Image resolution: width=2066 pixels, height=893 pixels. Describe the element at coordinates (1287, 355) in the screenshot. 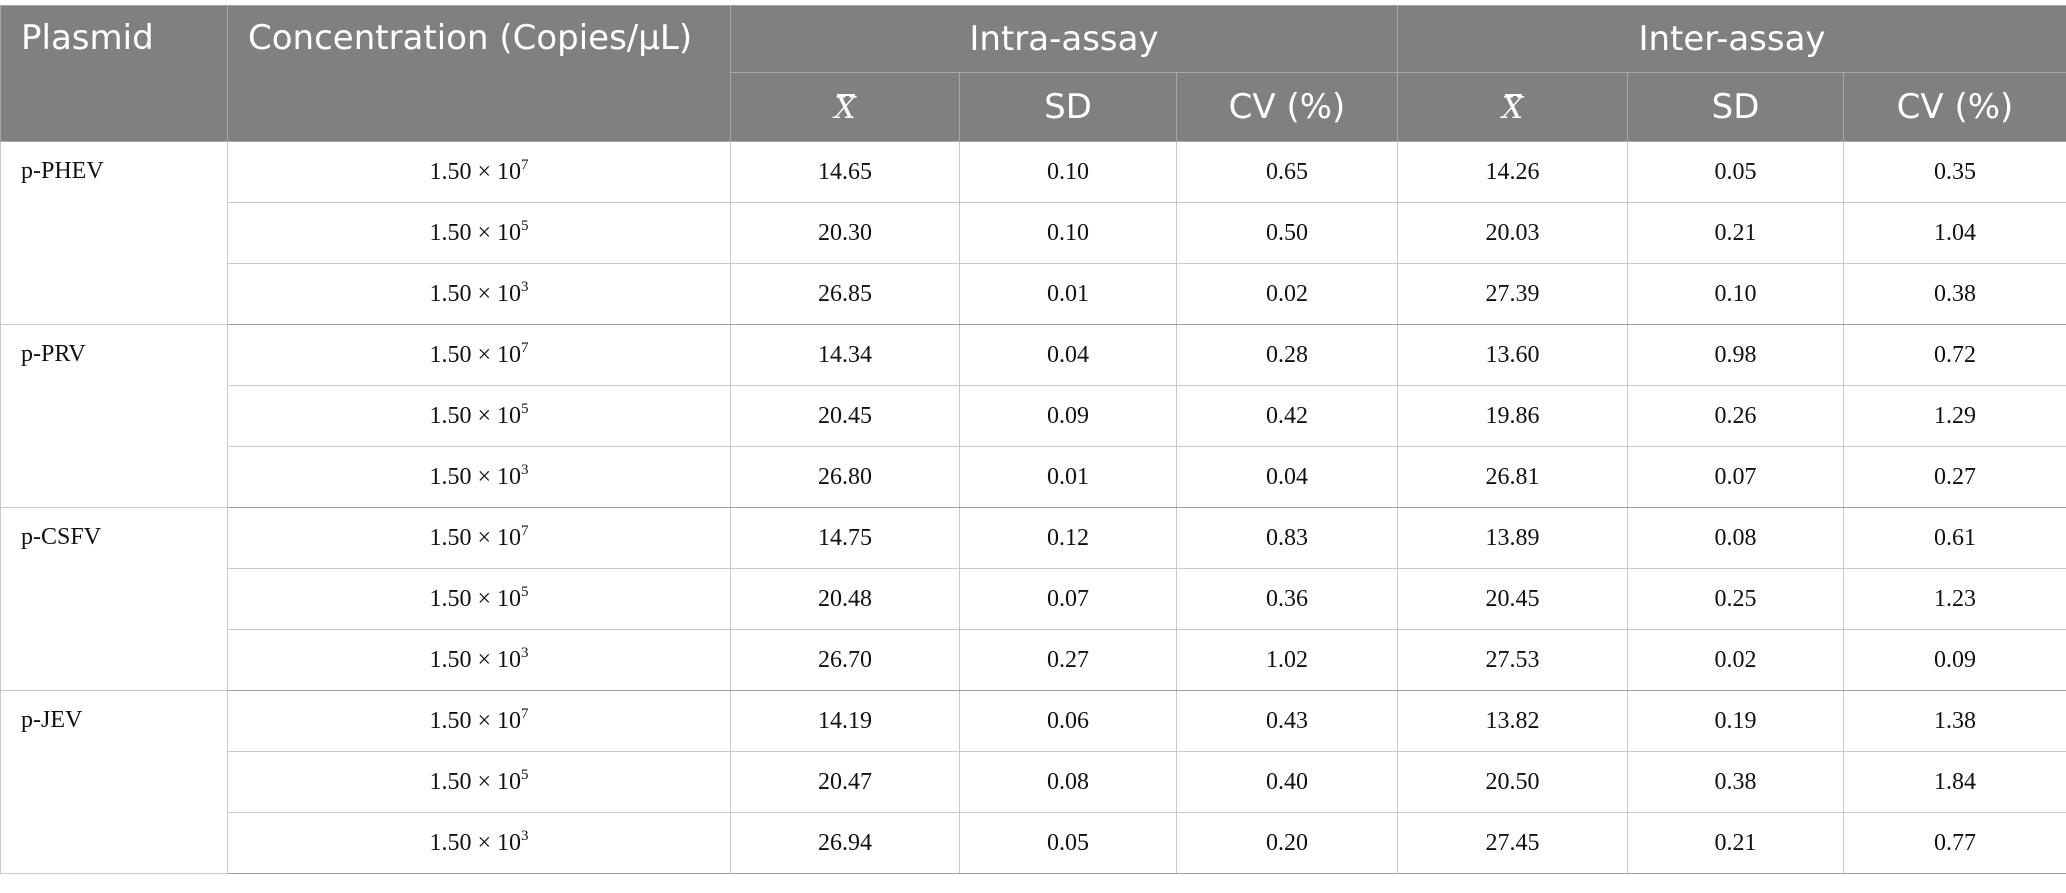

I see `intra-cv-cell: 0.28` at that location.